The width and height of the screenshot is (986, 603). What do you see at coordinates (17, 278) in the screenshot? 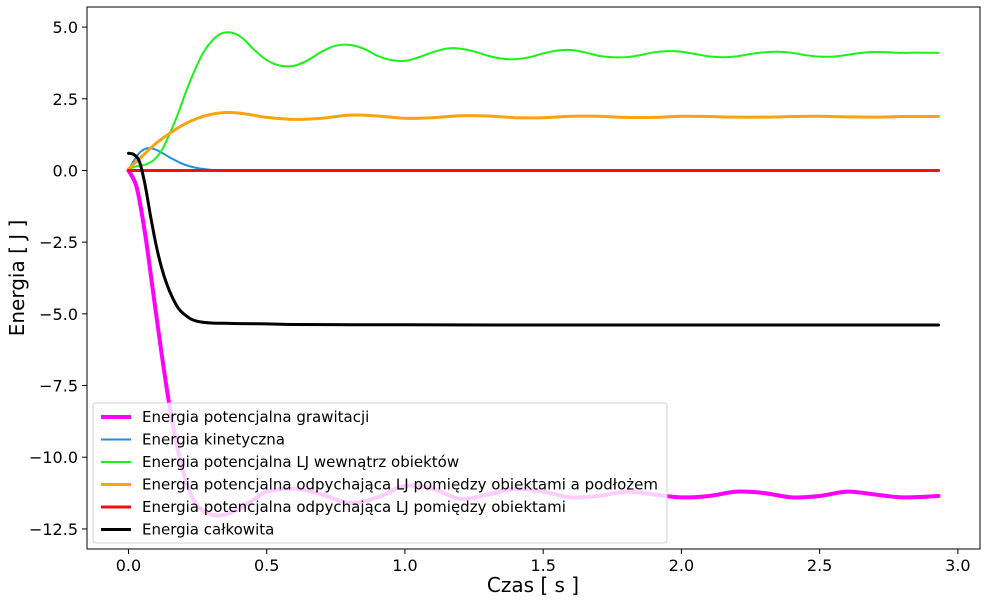
I see `y-axis-label: Energia [ J ]` at bounding box center [17, 278].